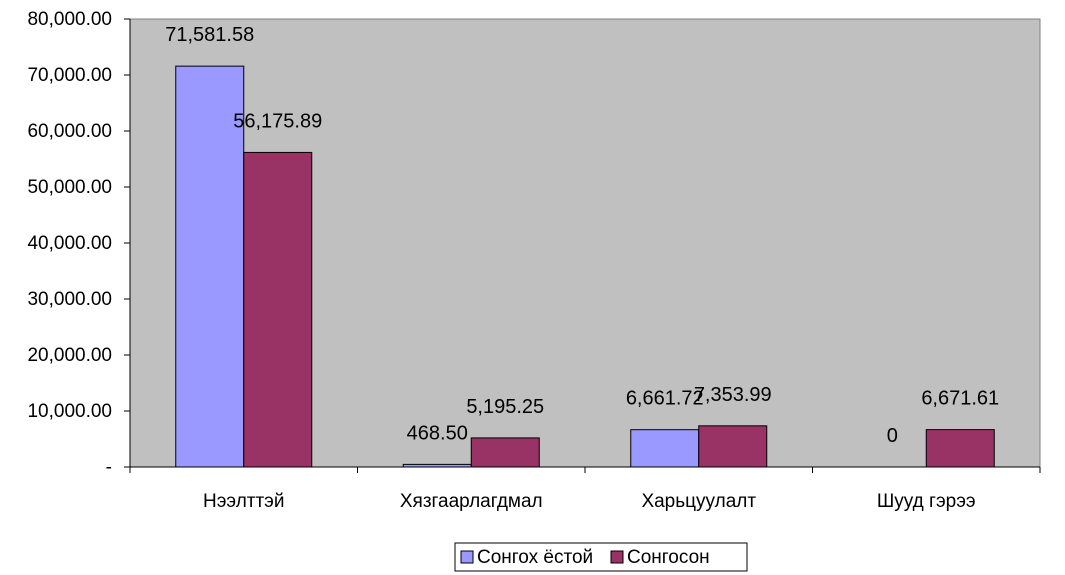 The width and height of the screenshot is (1065, 575). What do you see at coordinates (209, 35) in the screenshot?
I see `data-label: 71,581.58` at bounding box center [209, 35].